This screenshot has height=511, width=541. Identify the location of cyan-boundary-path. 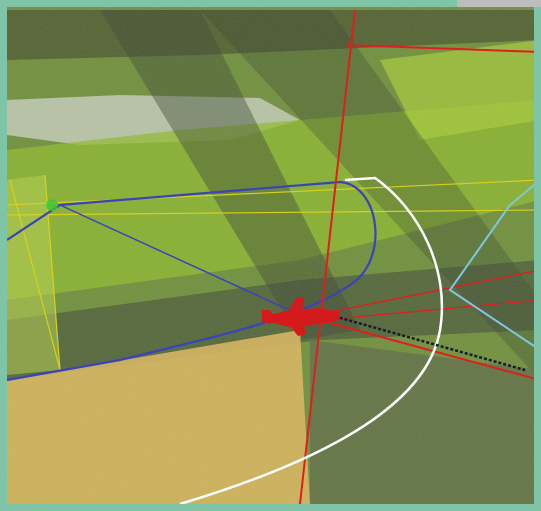
(491, 265).